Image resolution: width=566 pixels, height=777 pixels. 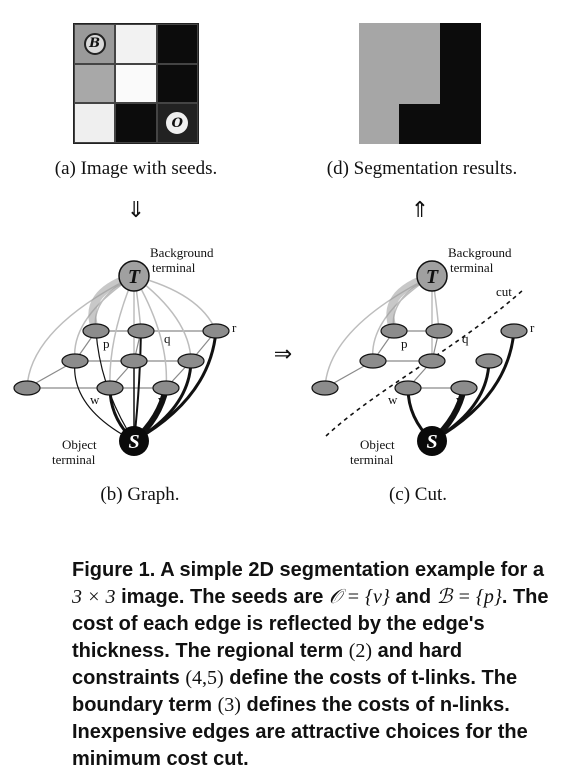 I want to click on segmentation-result-image, so click(x=420, y=83).